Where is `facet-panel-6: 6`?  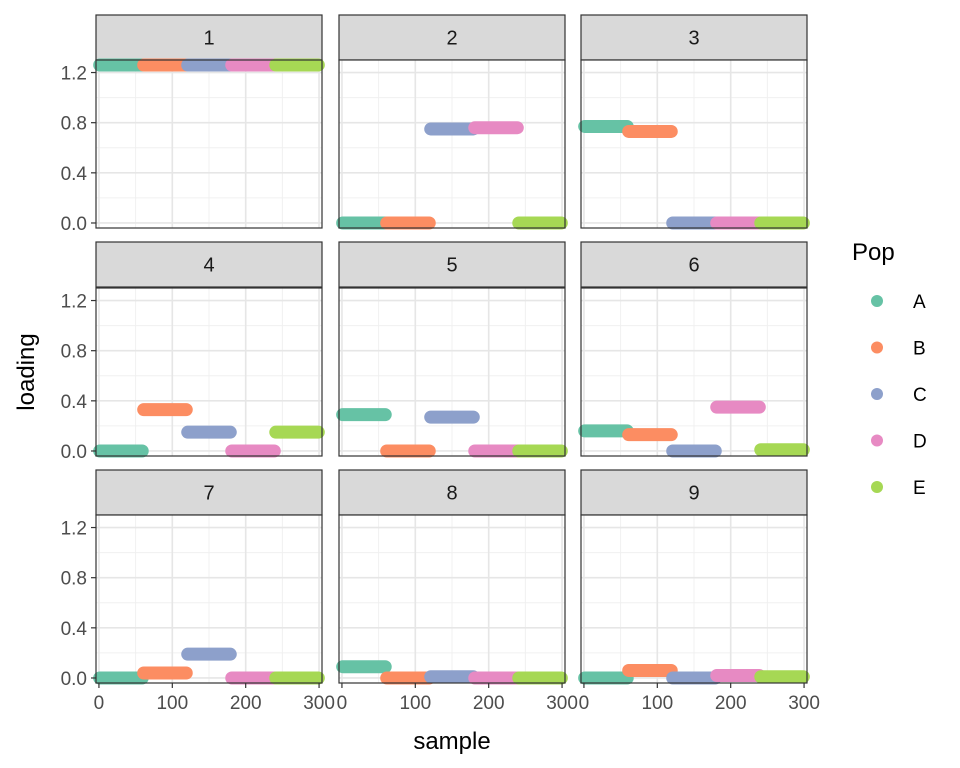
facet-panel-6: 6 is located at coordinates (694, 349).